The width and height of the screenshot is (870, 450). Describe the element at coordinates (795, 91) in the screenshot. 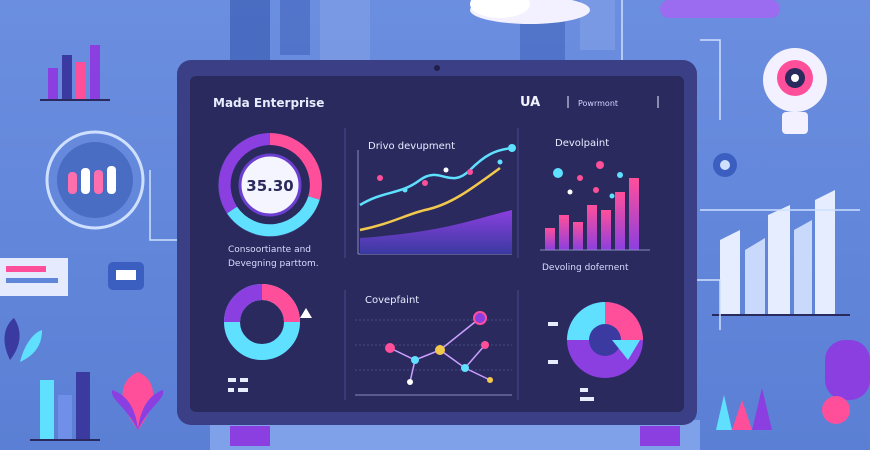

I see `lightbulb-icon` at that location.